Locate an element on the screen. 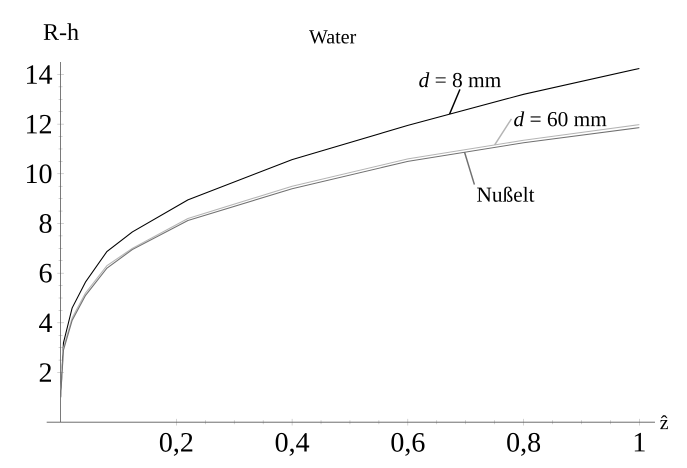 This screenshot has height=468, width=687. x-tick-label: 0,2 is located at coordinates (176, 444).